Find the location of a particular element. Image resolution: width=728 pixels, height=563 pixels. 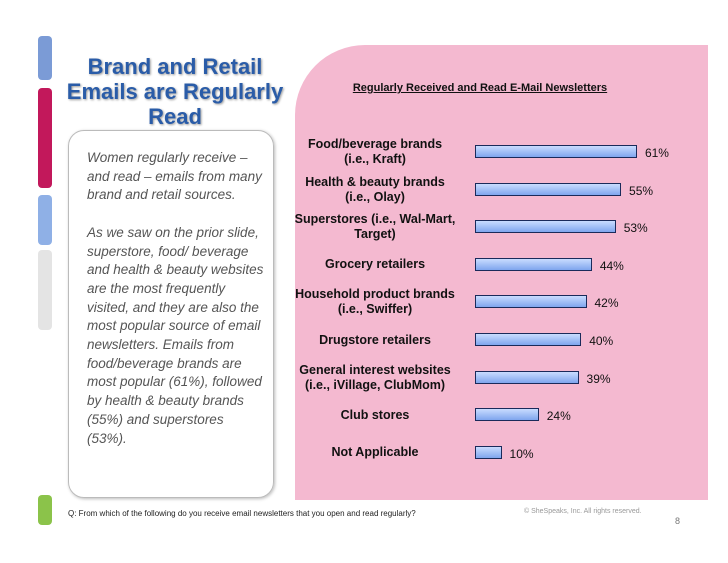

category-label: Health & beauty brands (i.e., Olay) is located at coordinates (375, 189).